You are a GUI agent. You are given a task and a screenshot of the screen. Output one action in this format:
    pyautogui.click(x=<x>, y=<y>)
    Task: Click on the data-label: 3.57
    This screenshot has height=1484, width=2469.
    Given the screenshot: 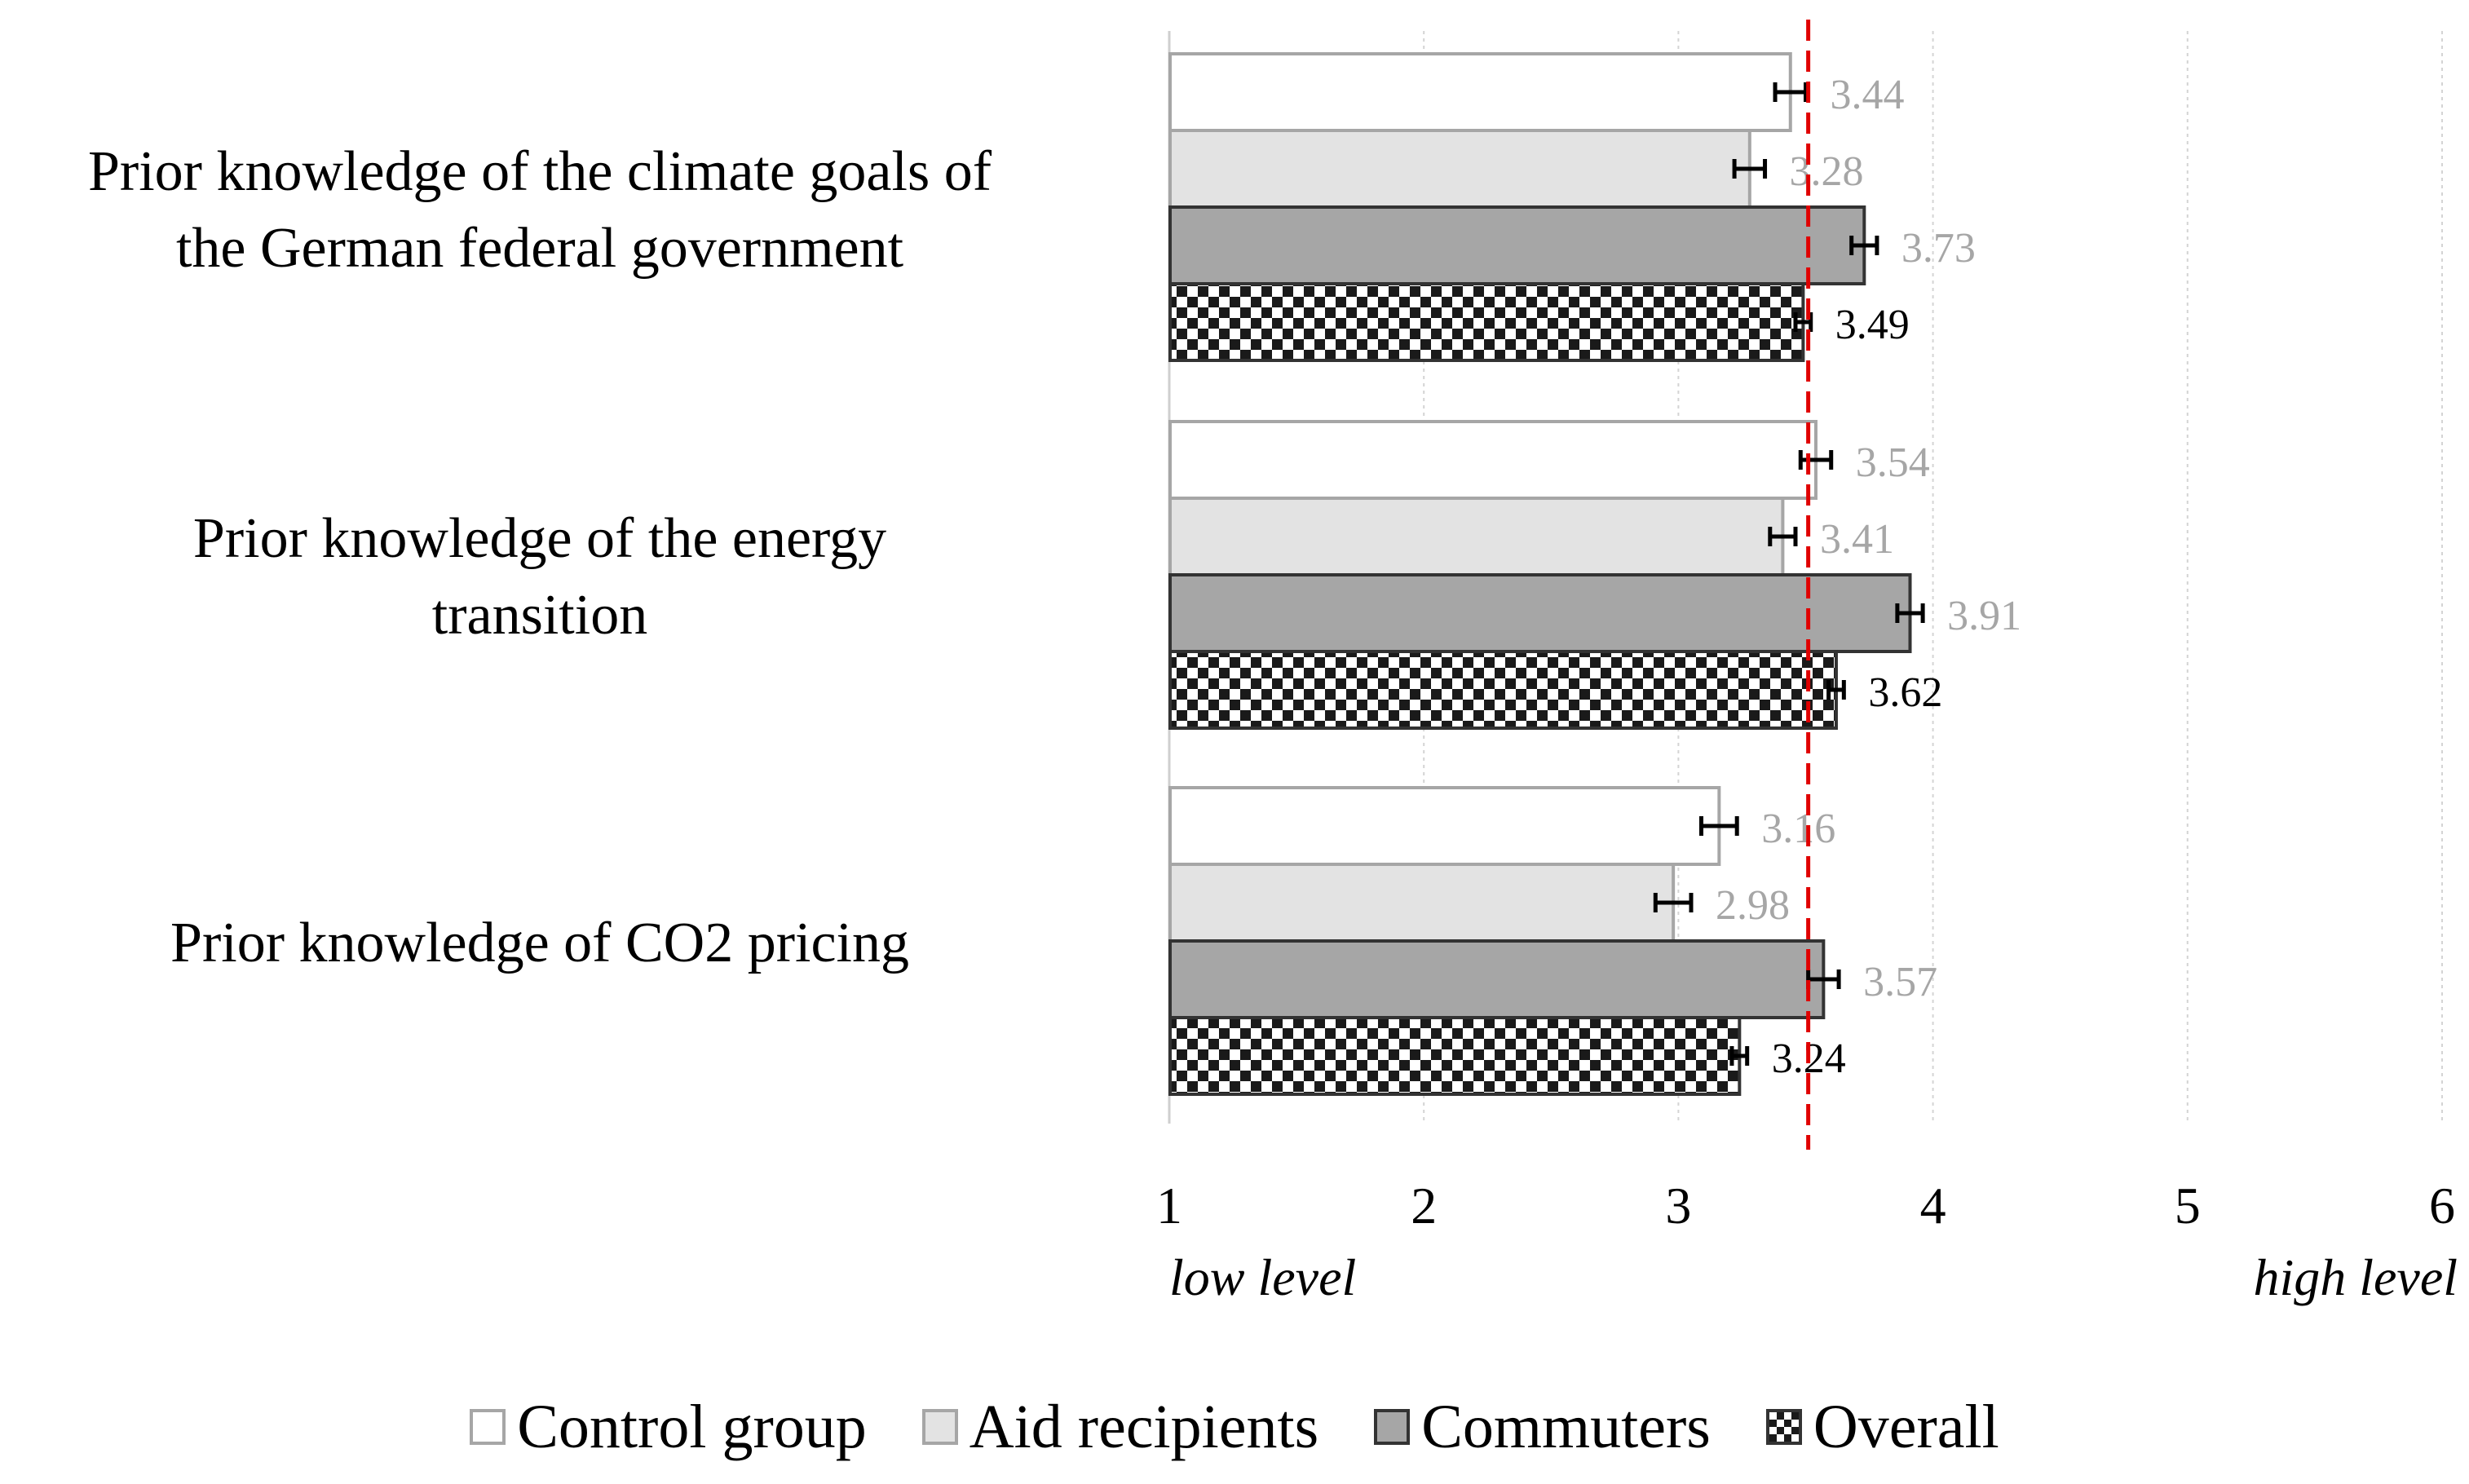 What is the action you would take?
    pyautogui.click(x=1900, y=982)
    